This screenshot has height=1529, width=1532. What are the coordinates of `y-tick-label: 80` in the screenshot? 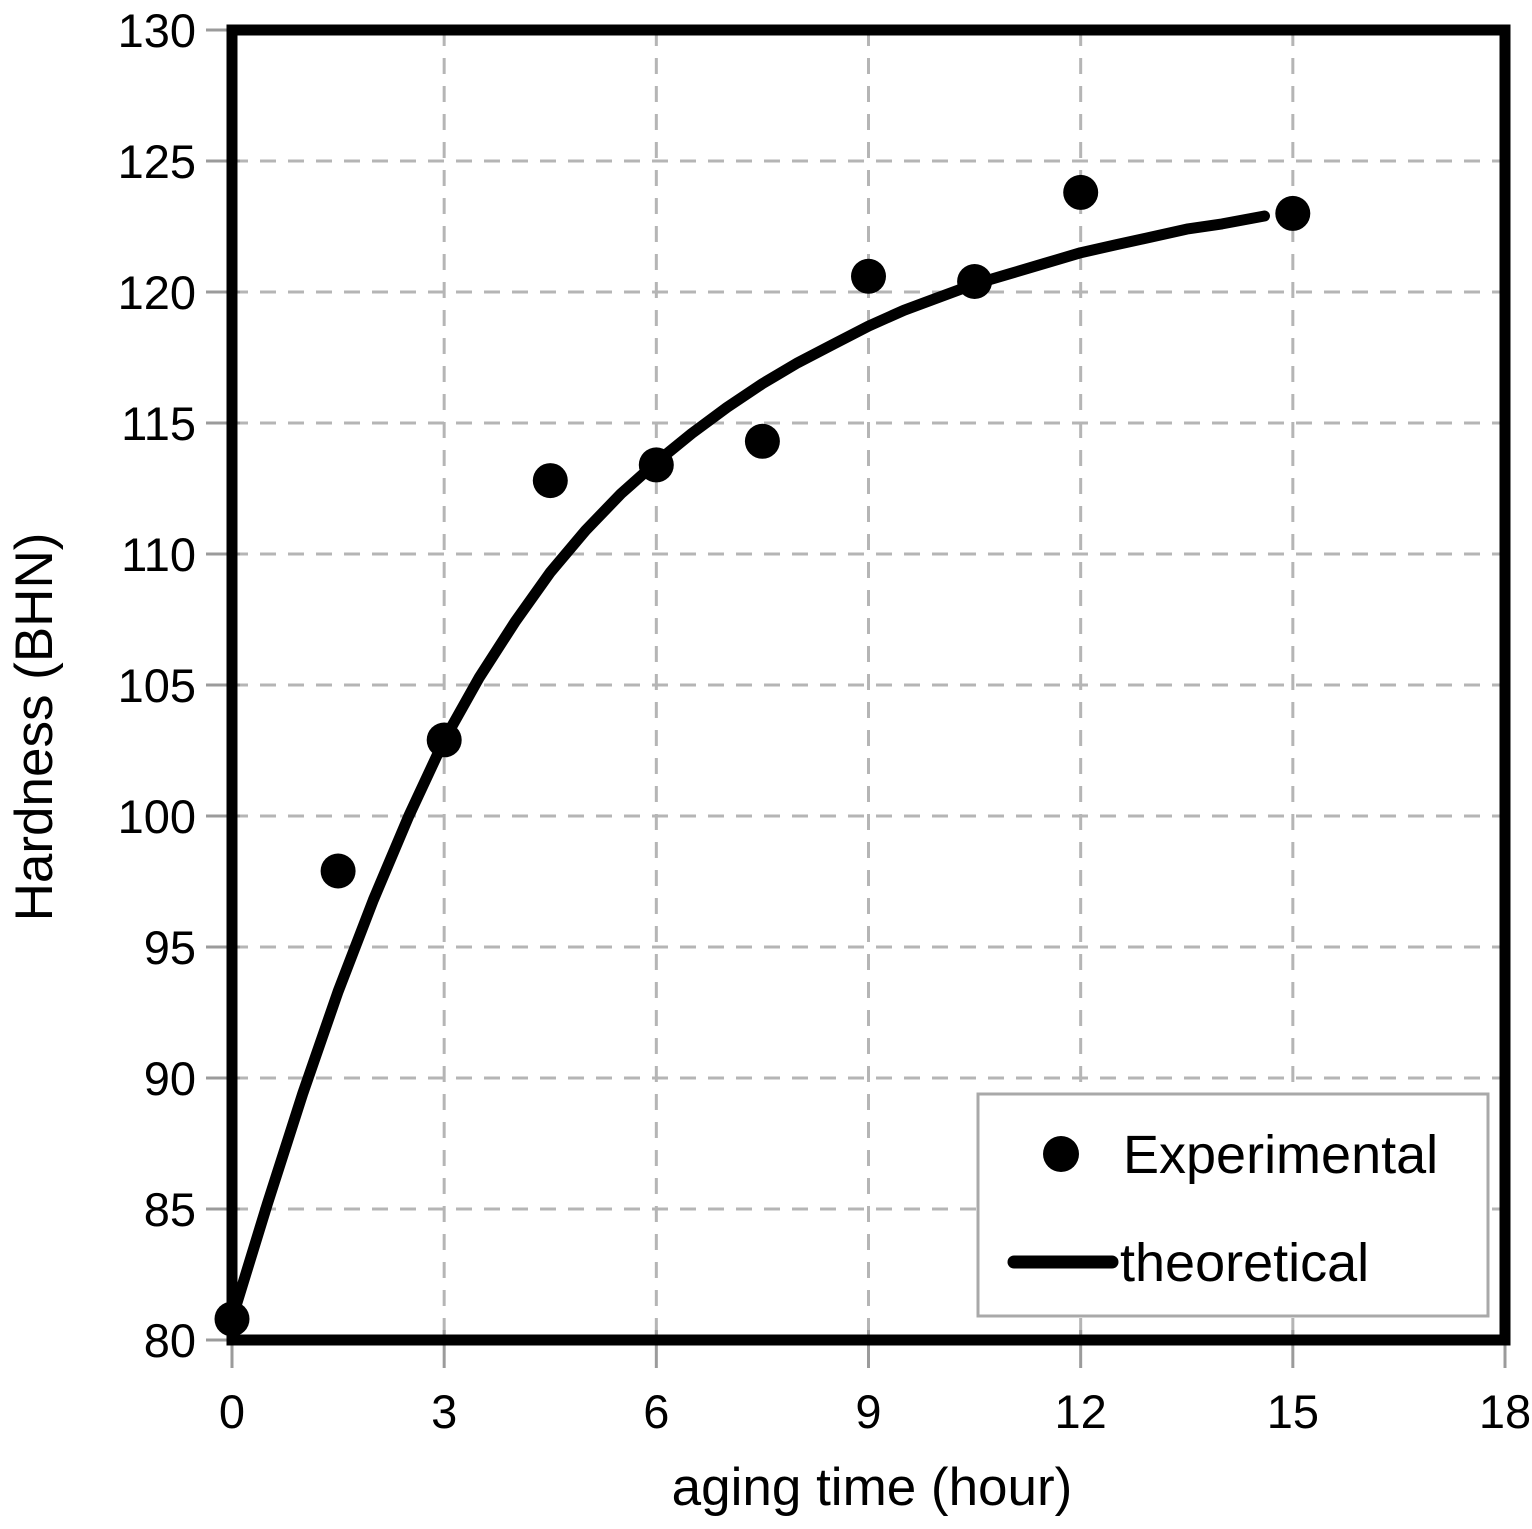 It's located at (170, 1340).